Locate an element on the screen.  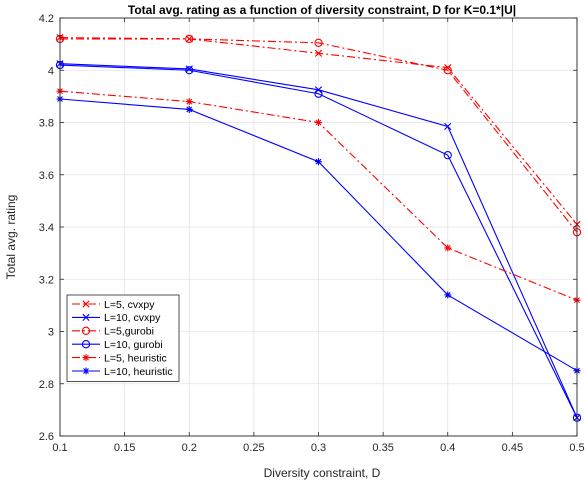
legend-item: L=5,gurobi is located at coordinates (113, 332).